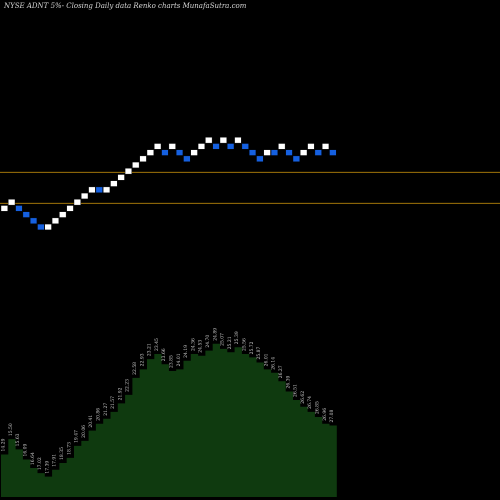  Describe the element at coordinates (325, 414) in the screenshot. I see `volume-label: 26.96` at that location.